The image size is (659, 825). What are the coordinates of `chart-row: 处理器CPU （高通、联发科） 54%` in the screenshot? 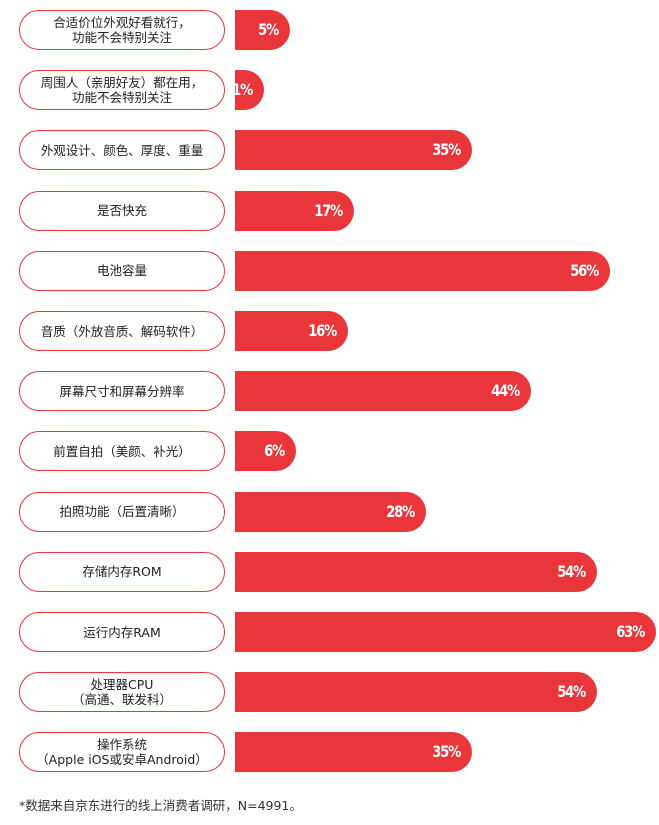 It's located at (329, 692).